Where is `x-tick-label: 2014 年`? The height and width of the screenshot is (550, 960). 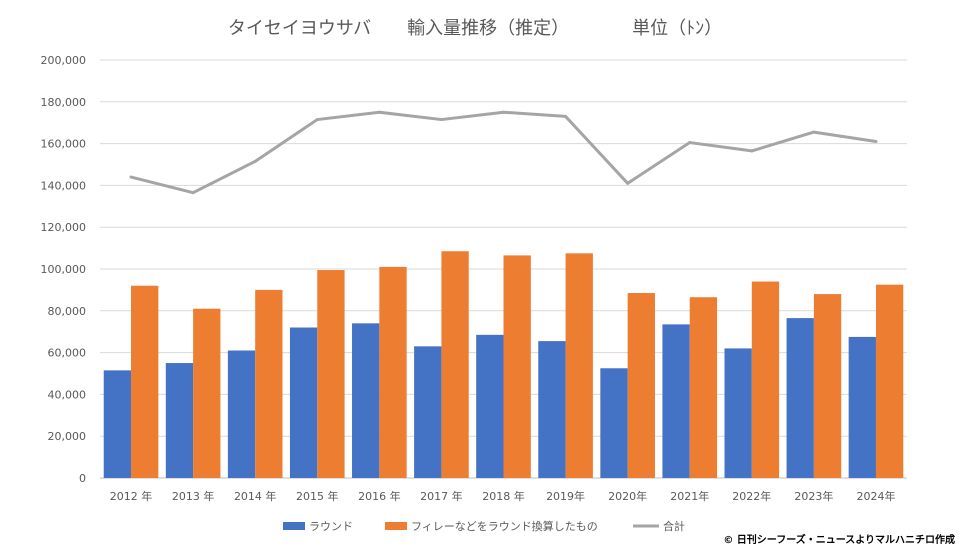
x-tick-label: 2014 年 is located at coordinates (255, 496).